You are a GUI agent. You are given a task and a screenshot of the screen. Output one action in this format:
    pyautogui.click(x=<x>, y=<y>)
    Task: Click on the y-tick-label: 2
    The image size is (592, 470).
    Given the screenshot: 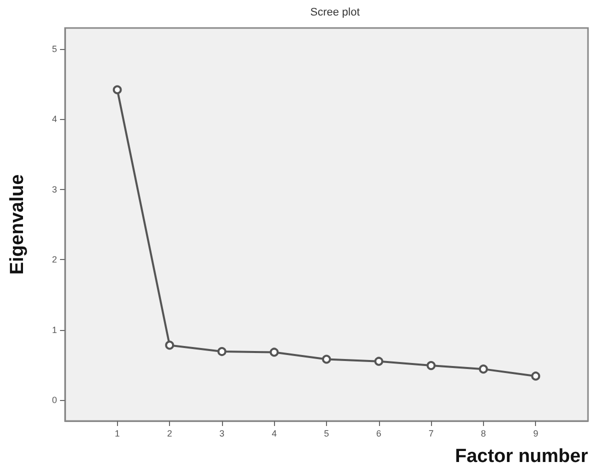 What is the action you would take?
    pyautogui.click(x=54, y=259)
    